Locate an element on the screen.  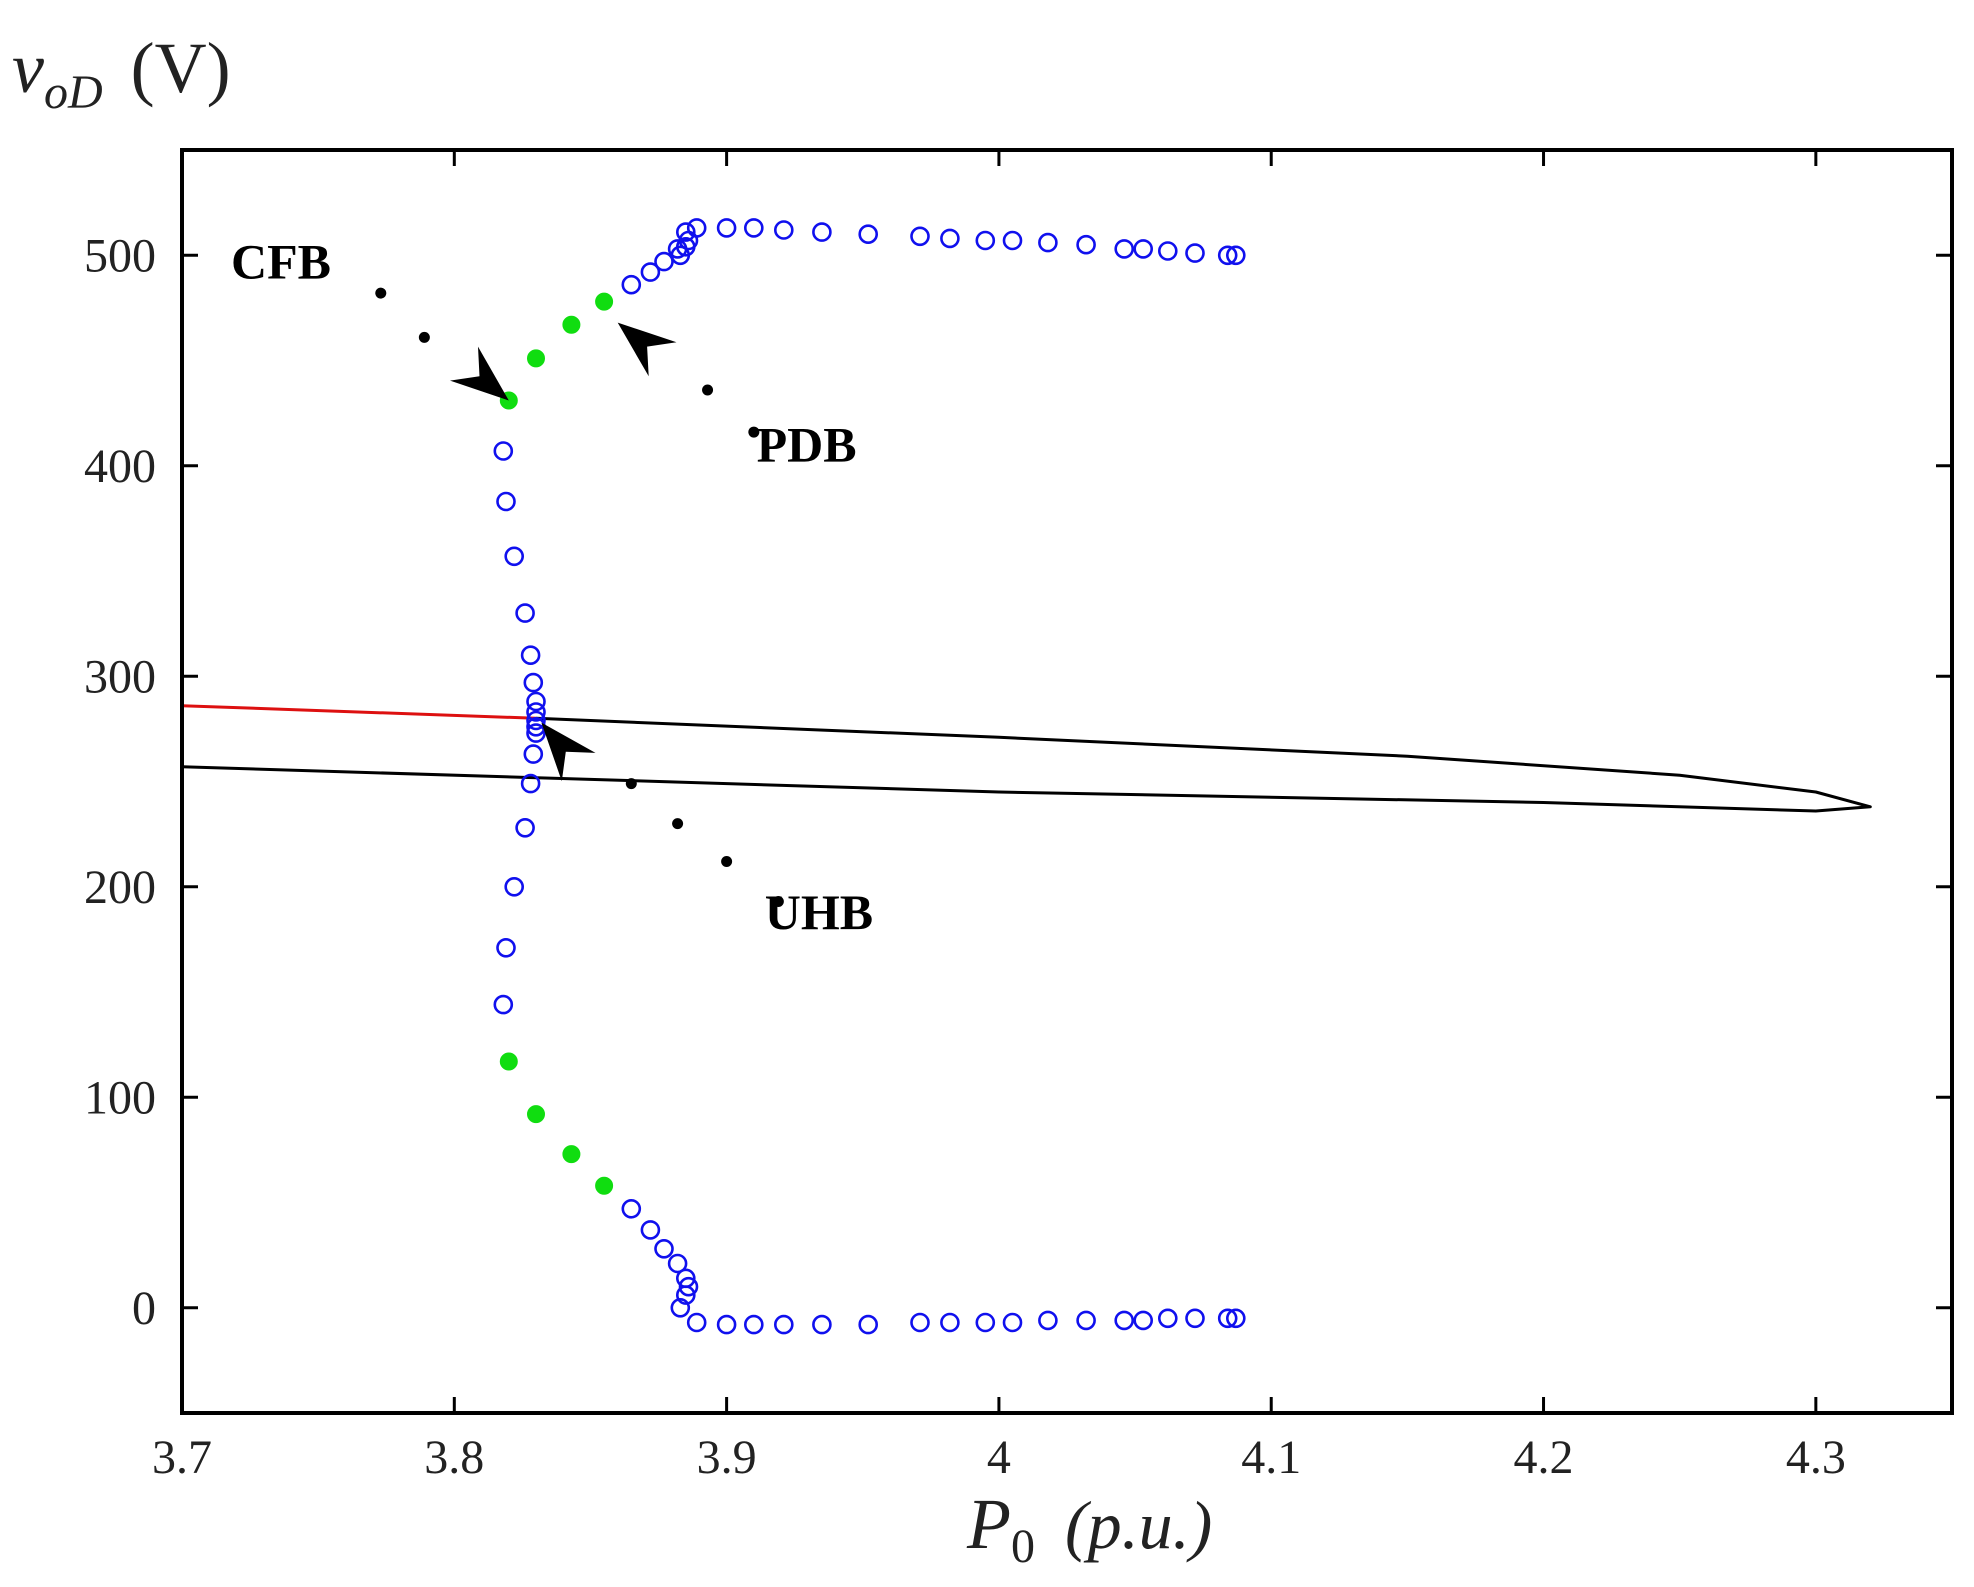
pdb-label: PDB is located at coordinates (807, 445).